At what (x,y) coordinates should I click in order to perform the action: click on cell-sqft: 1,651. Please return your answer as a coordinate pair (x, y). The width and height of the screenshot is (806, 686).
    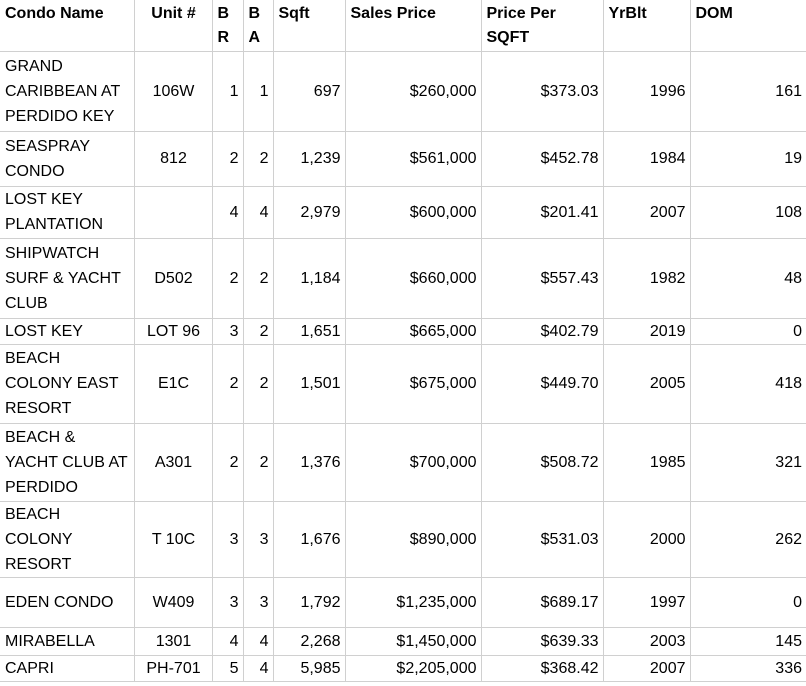
    Looking at the image, I should click on (309, 331).